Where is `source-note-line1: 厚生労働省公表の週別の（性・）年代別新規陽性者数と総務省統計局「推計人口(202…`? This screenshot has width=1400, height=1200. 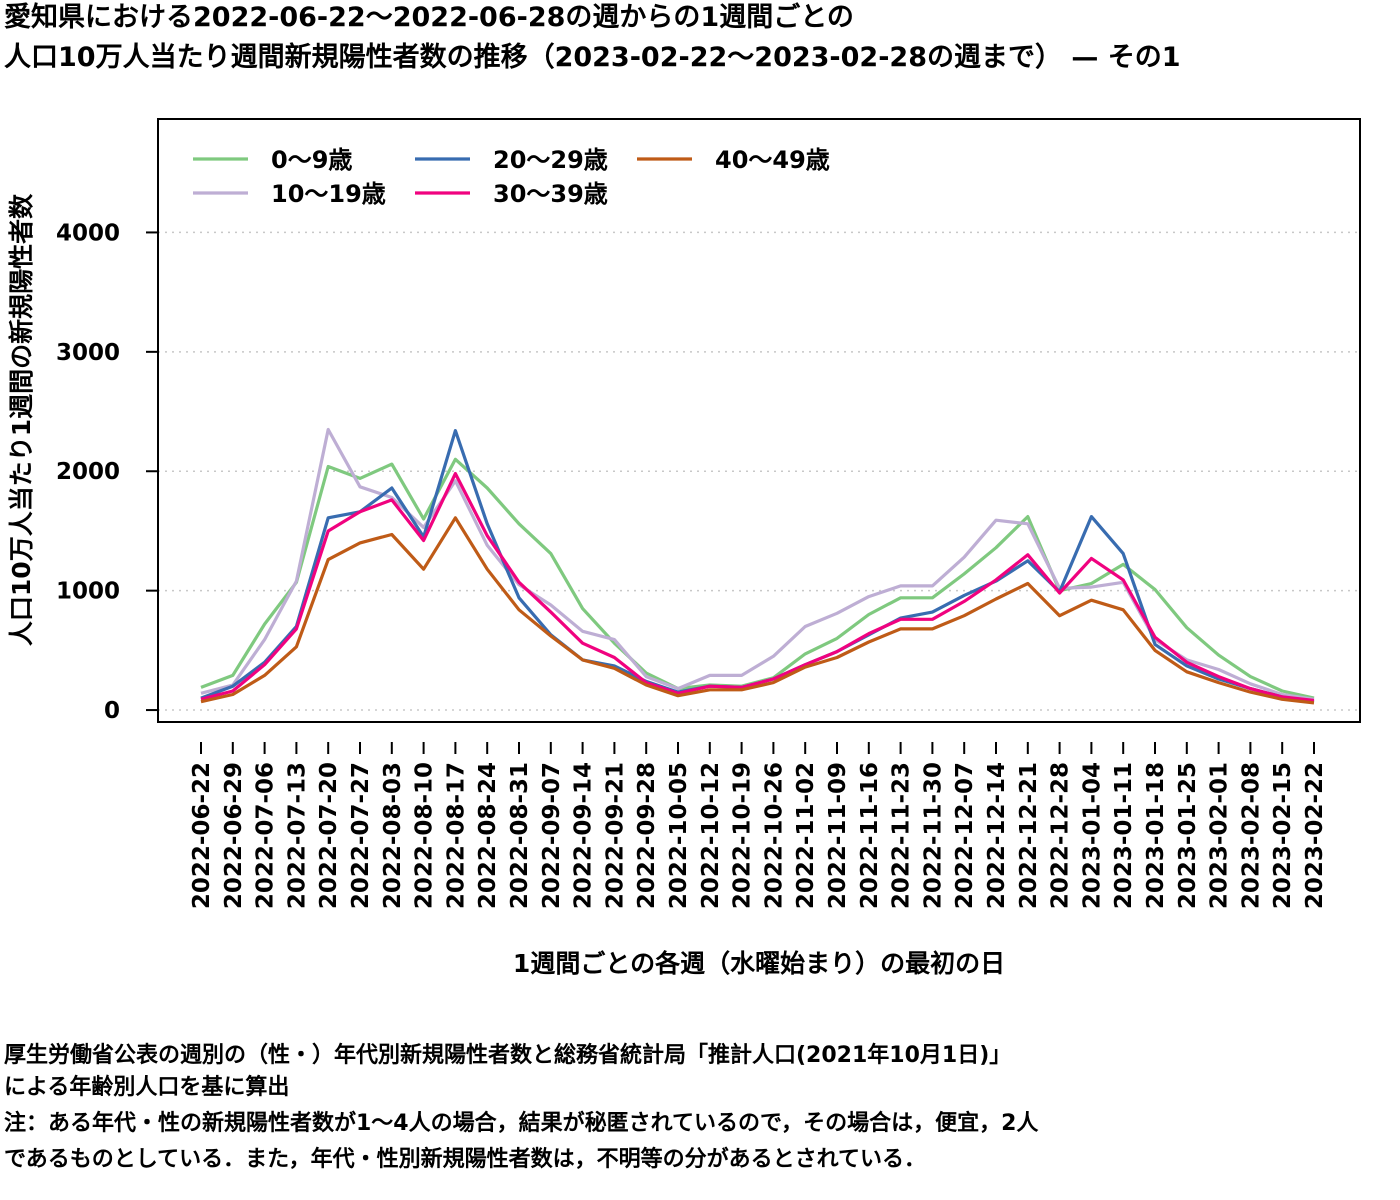 source-note-line1: 厚生労働省公表の週別の（性・）年代別新規陽性者数と総務省統計局「推計人口(202… is located at coordinates (508, 1055).